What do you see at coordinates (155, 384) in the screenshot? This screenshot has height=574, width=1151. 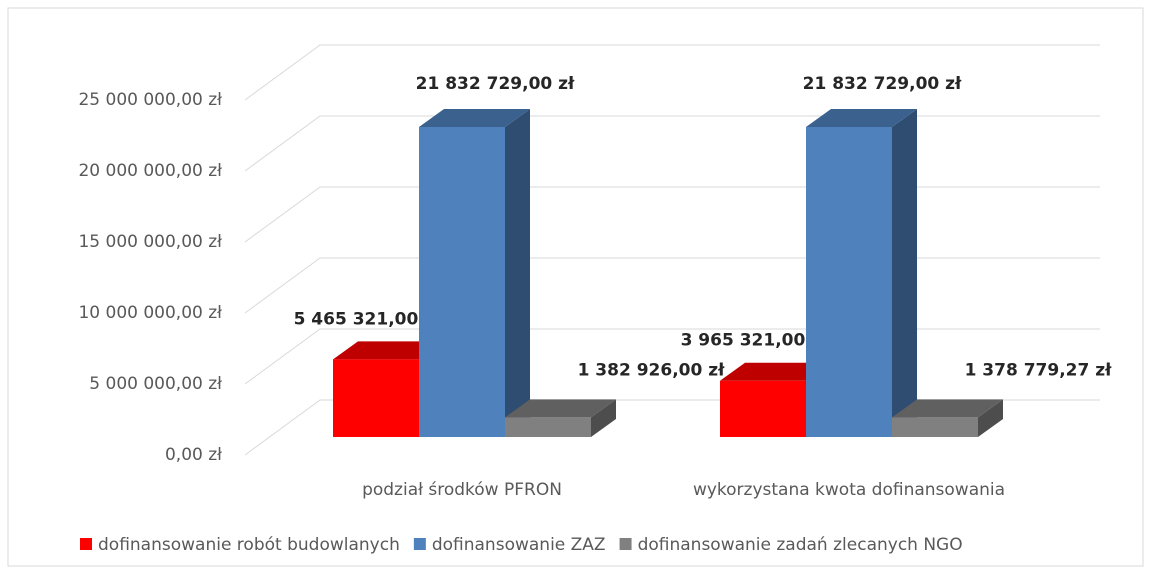 I see `y-tick-label: 5 000 000,00 zł` at bounding box center [155, 384].